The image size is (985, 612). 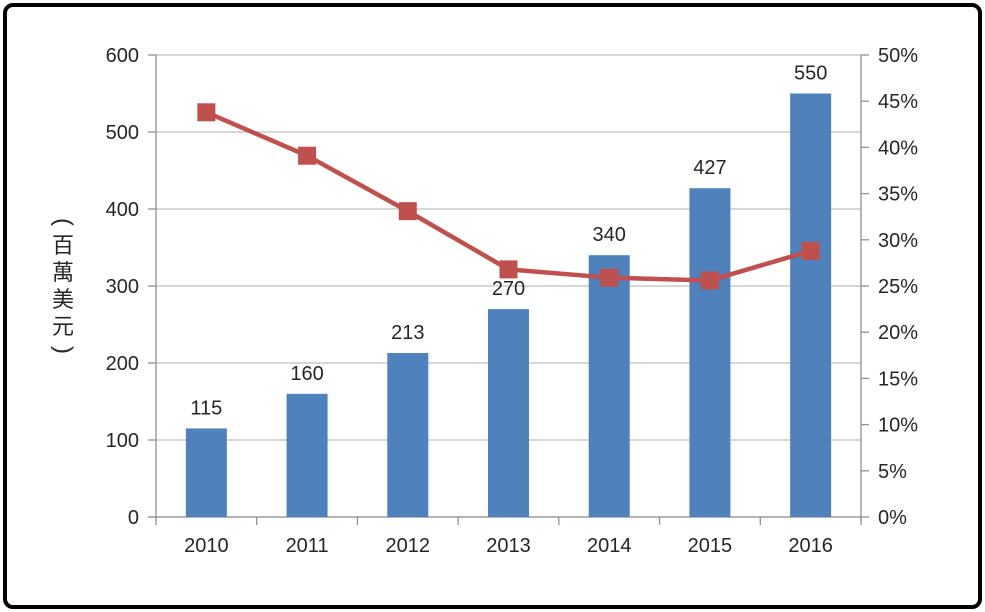 I want to click on axis-title-char: 美, so click(x=62, y=299).